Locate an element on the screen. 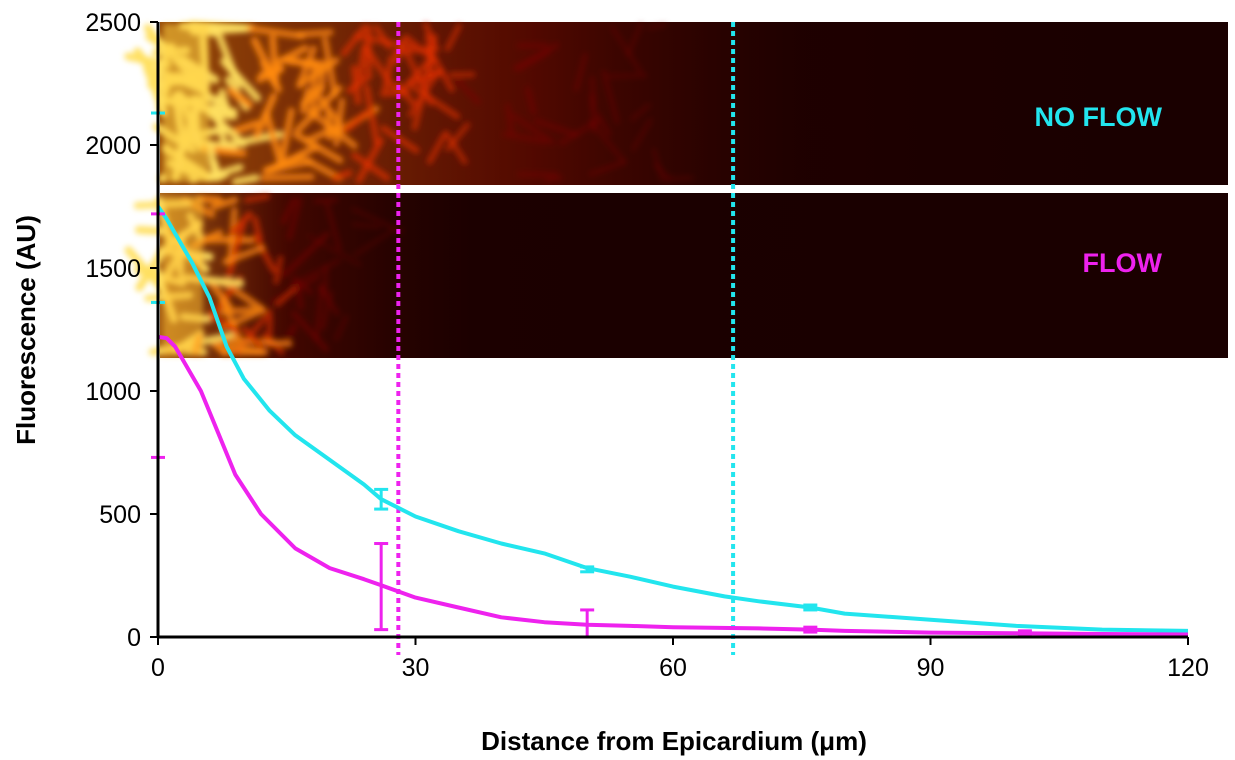  bright-edge is located at coordinates (186, 103).